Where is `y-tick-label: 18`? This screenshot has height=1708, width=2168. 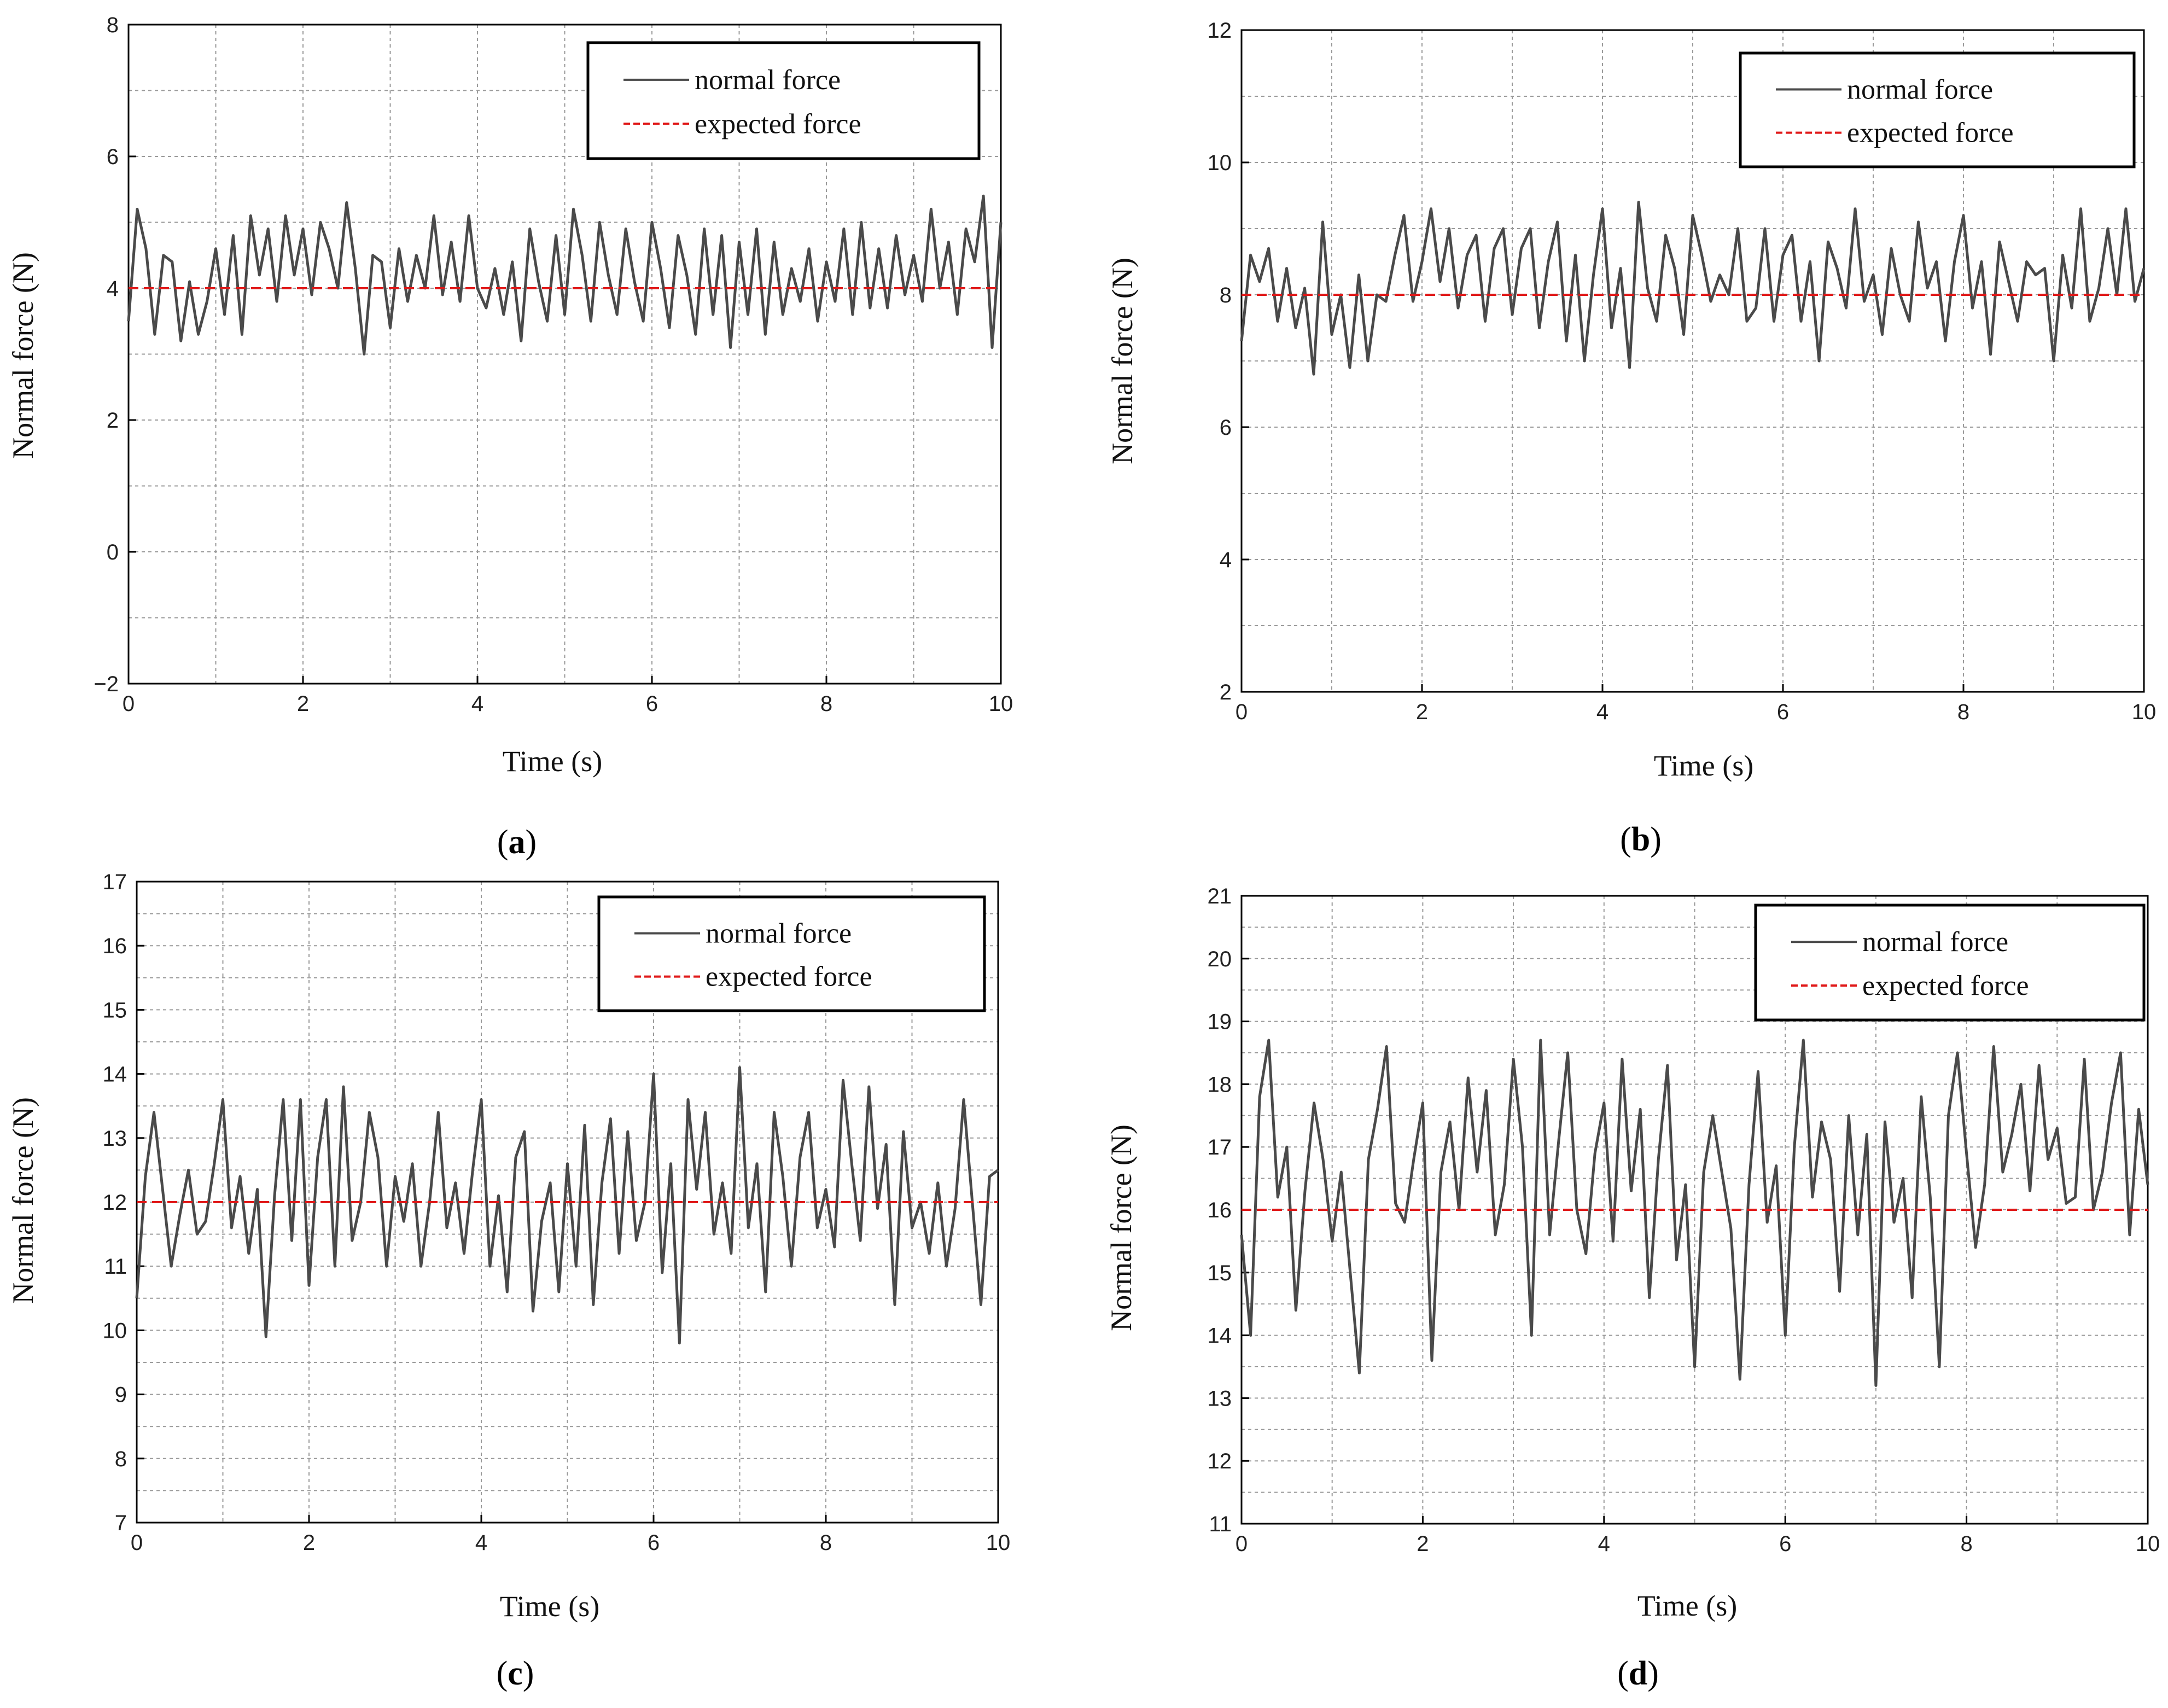 y-tick-label: 18 is located at coordinates (1220, 1084).